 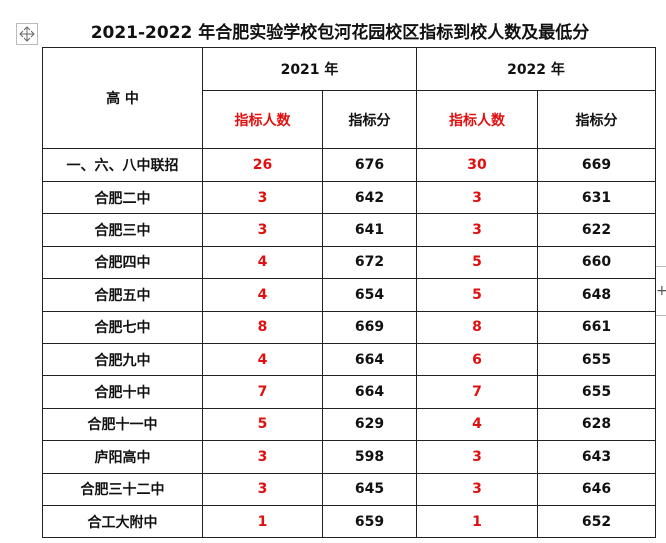 What do you see at coordinates (122, 489) in the screenshot?
I see `school-name: 合肥三十二中` at bounding box center [122, 489].